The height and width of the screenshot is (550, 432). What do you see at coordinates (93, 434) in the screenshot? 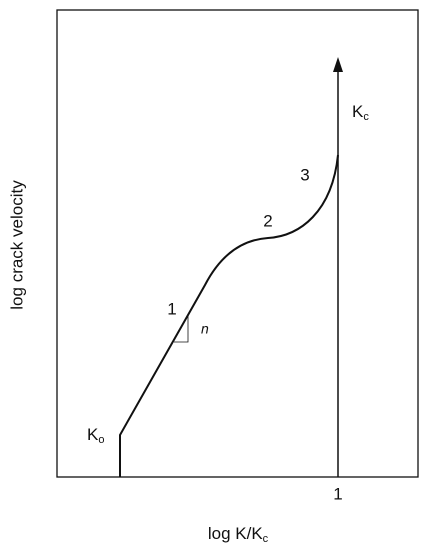
I see `ko-text: K` at bounding box center [93, 434].